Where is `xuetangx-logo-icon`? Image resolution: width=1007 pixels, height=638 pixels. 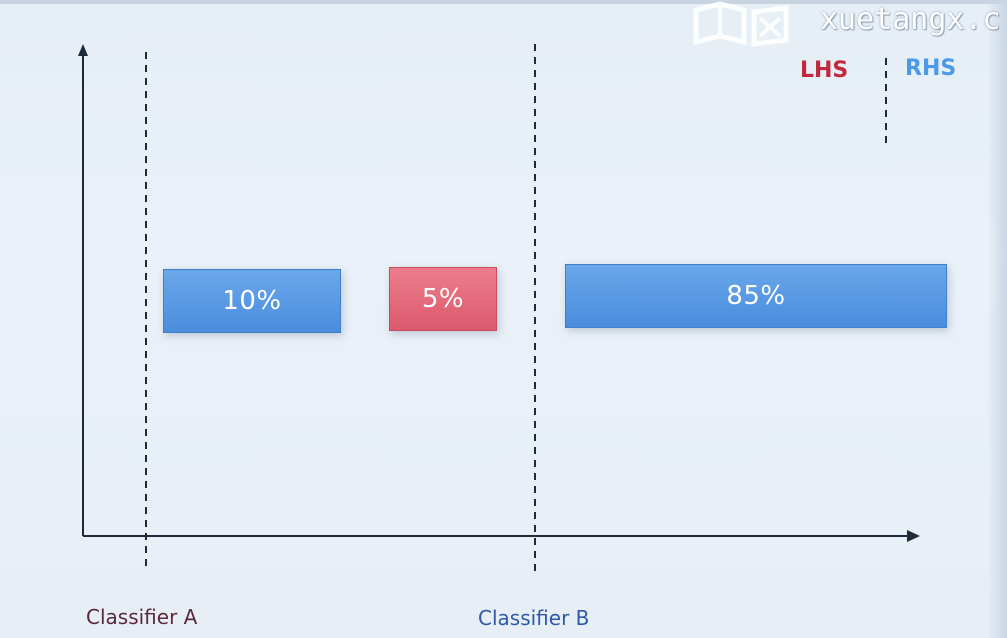
xuetangx-logo-icon is located at coordinates (741, 24).